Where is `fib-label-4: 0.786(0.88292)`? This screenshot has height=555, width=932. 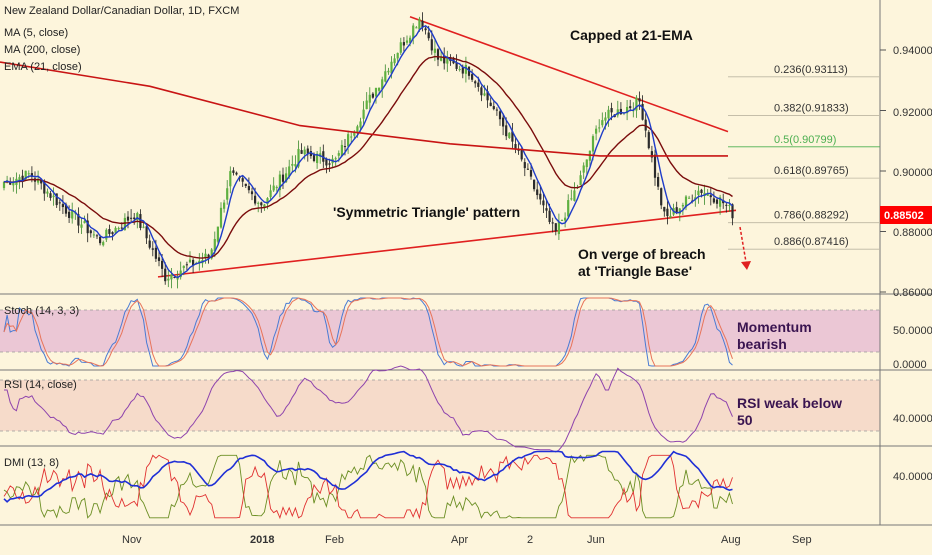
fib-label-4: 0.786(0.88292) is located at coordinates (811, 216).